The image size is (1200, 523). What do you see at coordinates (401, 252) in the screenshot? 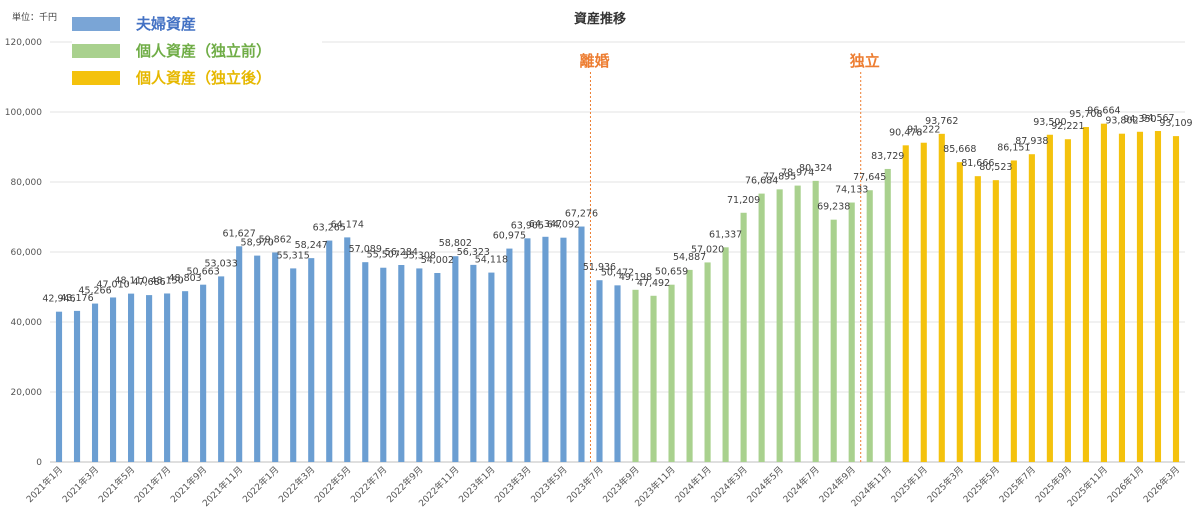
I see `data-label: 56,284` at bounding box center [401, 252].